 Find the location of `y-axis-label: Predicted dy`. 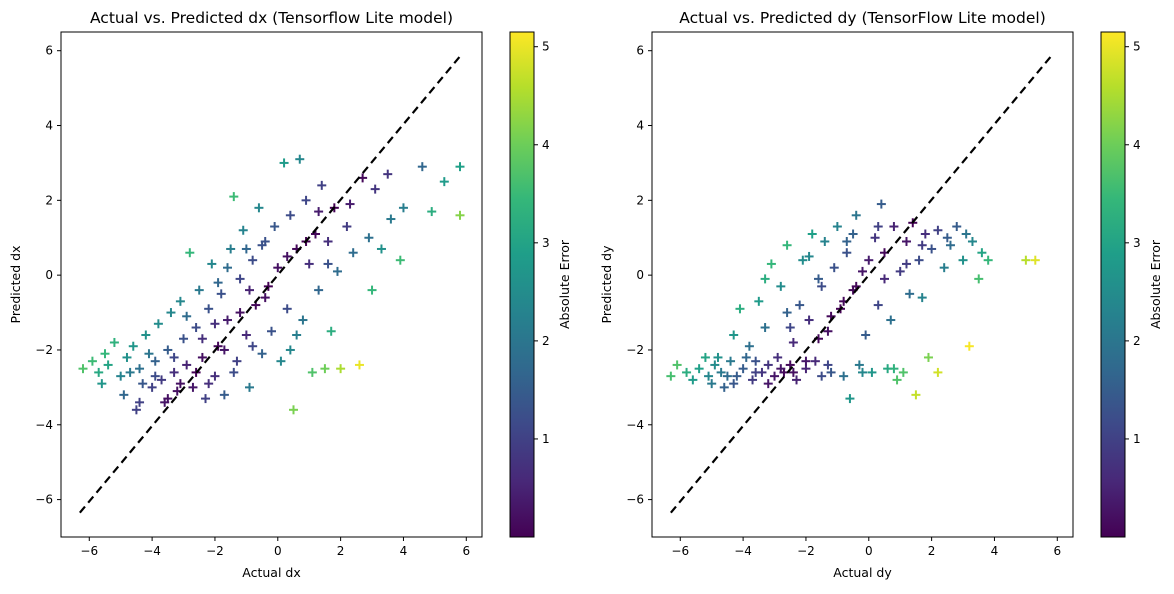

y-axis-label: Predicted dy is located at coordinates (606, 284).